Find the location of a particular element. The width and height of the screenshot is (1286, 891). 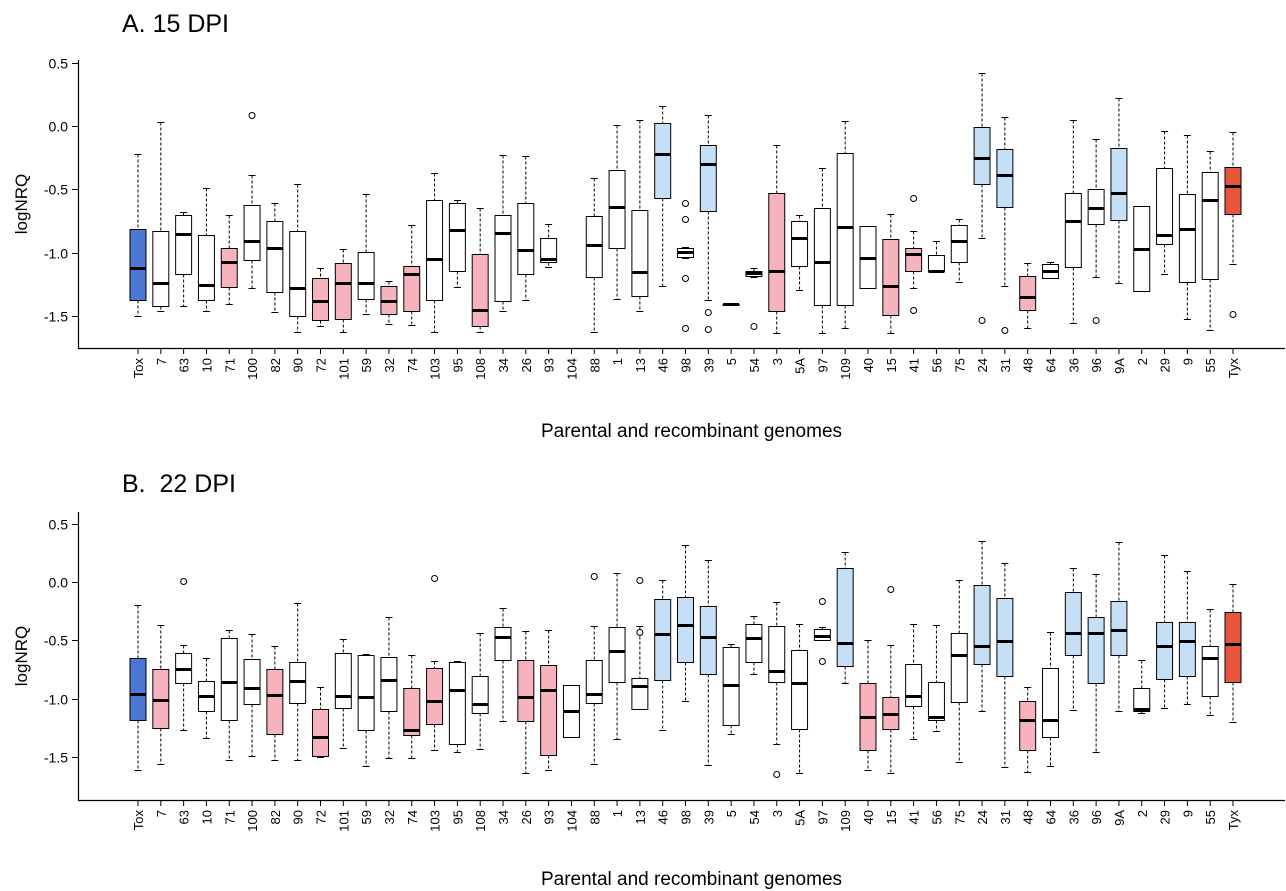

box-39: 39 is located at coordinates (708, 243).